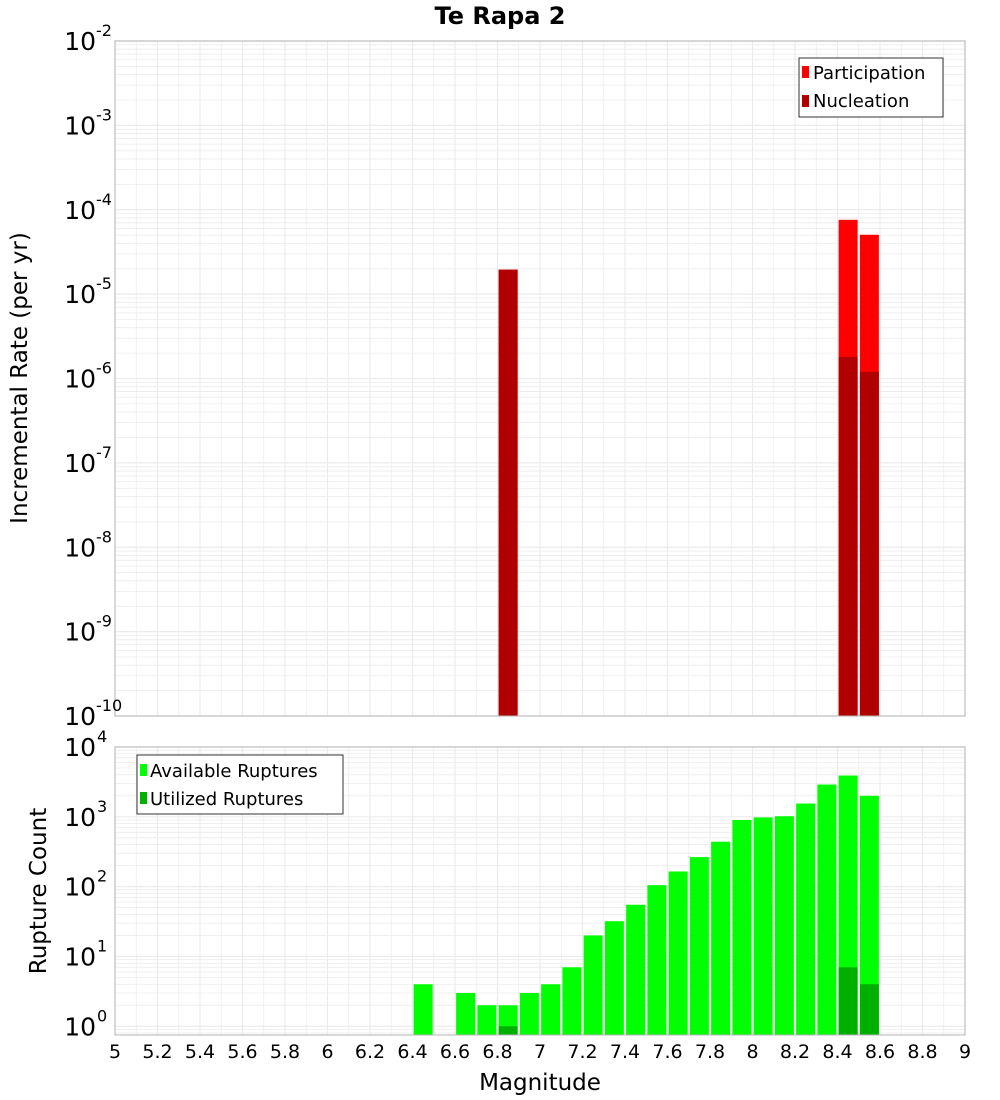 This screenshot has height=1100, width=1000. What do you see at coordinates (104, 30) in the screenshot?
I see `top-y-tick-exponent: -2` at bounding box center [104, 30].